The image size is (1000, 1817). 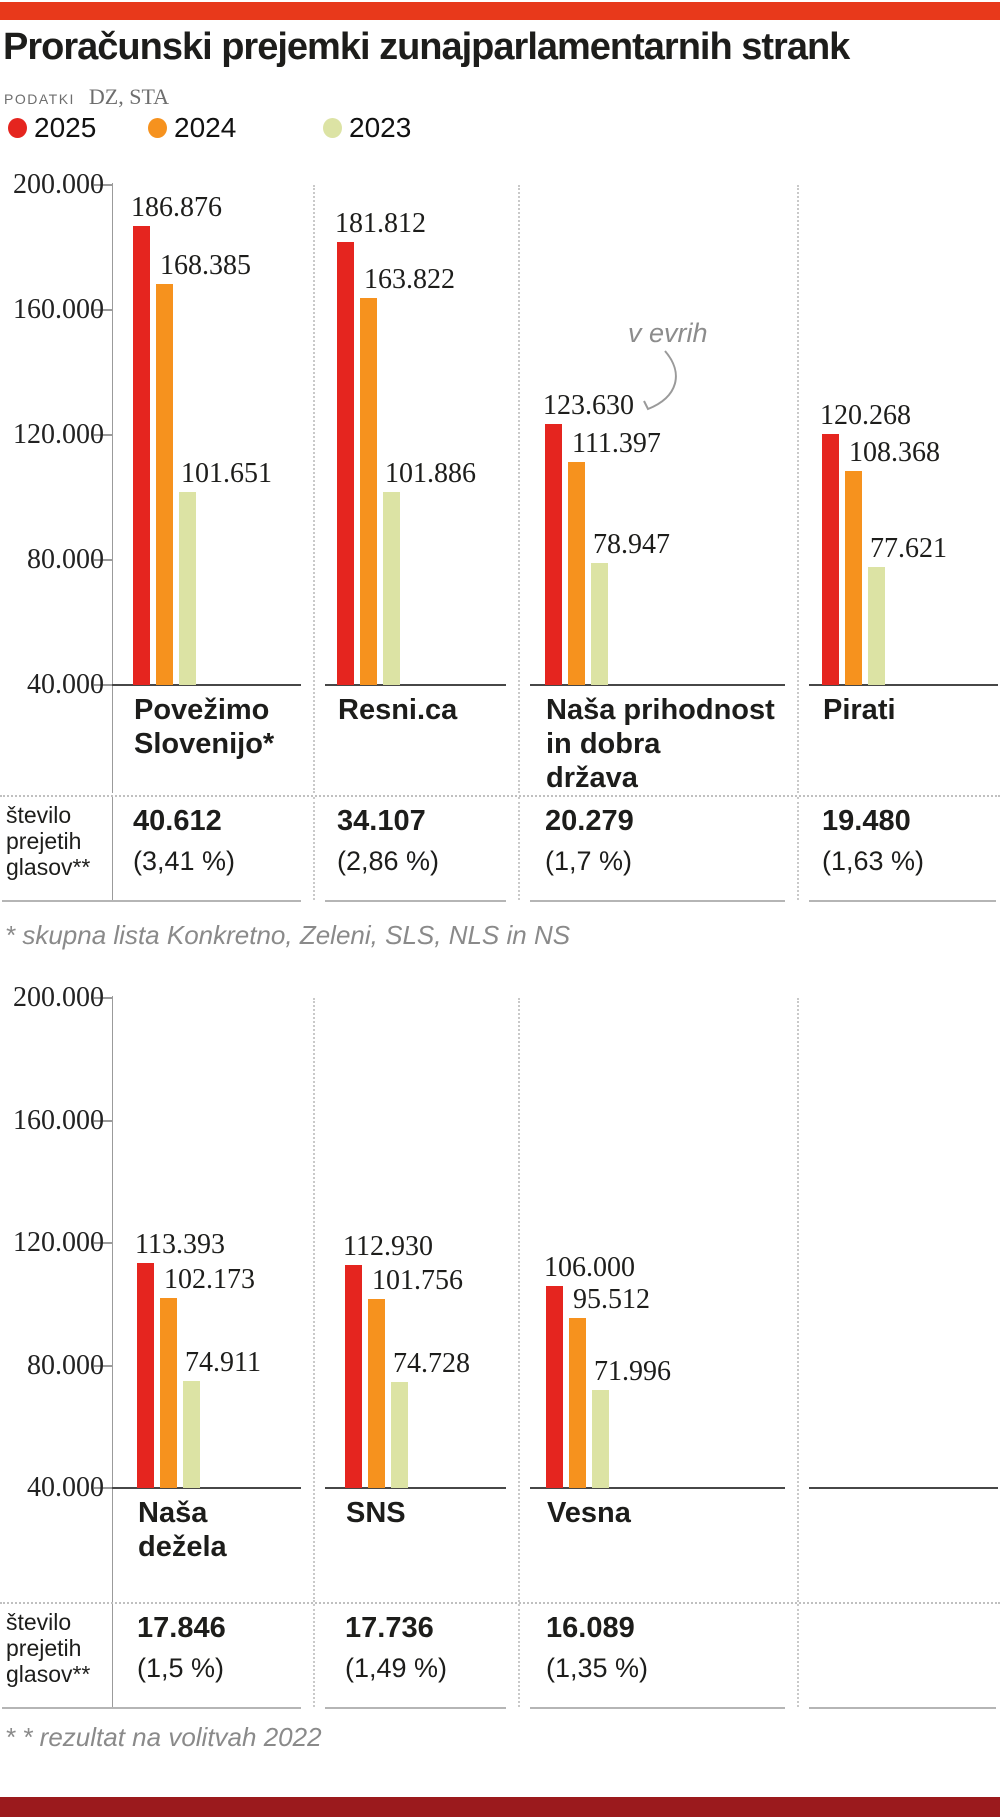 What do you see at coordinates (65, 1487) in the screenshot?
I see `y-axis-tick-label: 40.000` at bounding box center [65, 1487].